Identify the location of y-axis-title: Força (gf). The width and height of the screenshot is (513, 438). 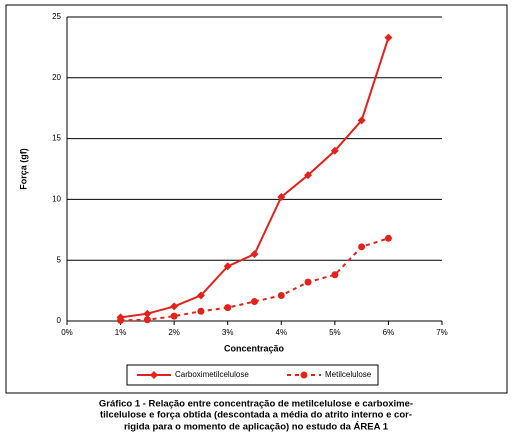
(23, 169).